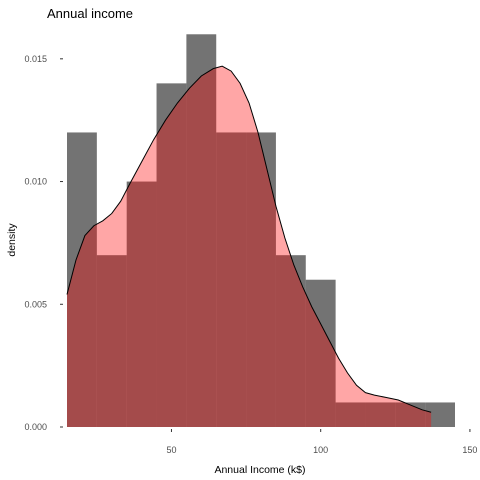 The width and height of the screenshot is (480, 480). What do you see at coordinates (12, 240) in the screenshot?
I see `y-axis-title: density` at bounding box center [12, 240].